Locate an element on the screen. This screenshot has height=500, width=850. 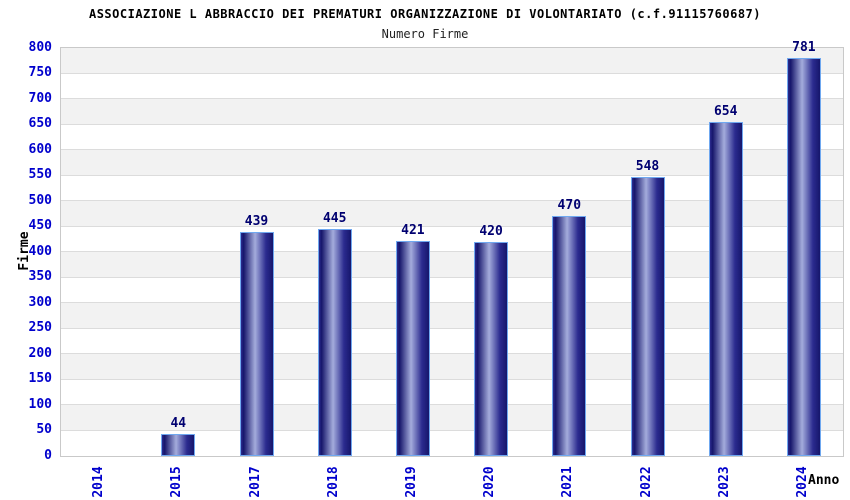
bar-value-label: 654 is located at coordinates (725, 112).